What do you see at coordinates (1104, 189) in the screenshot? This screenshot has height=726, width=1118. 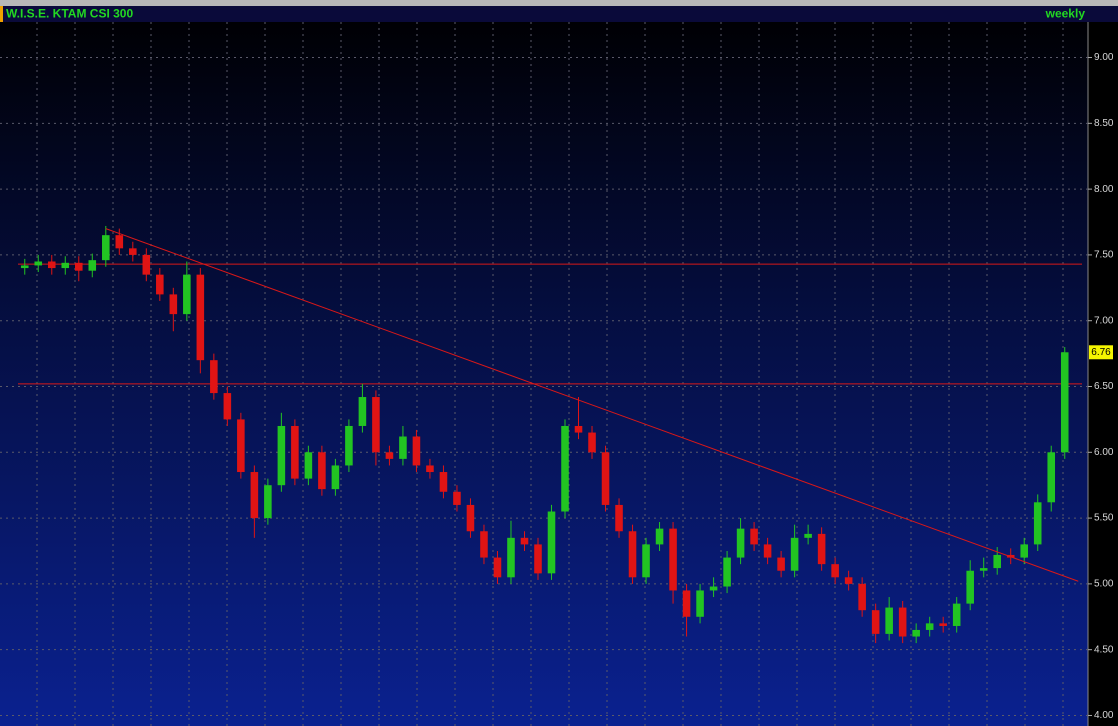 I see `y-tick-label: 8.00` at bounding box center [1104, 189].